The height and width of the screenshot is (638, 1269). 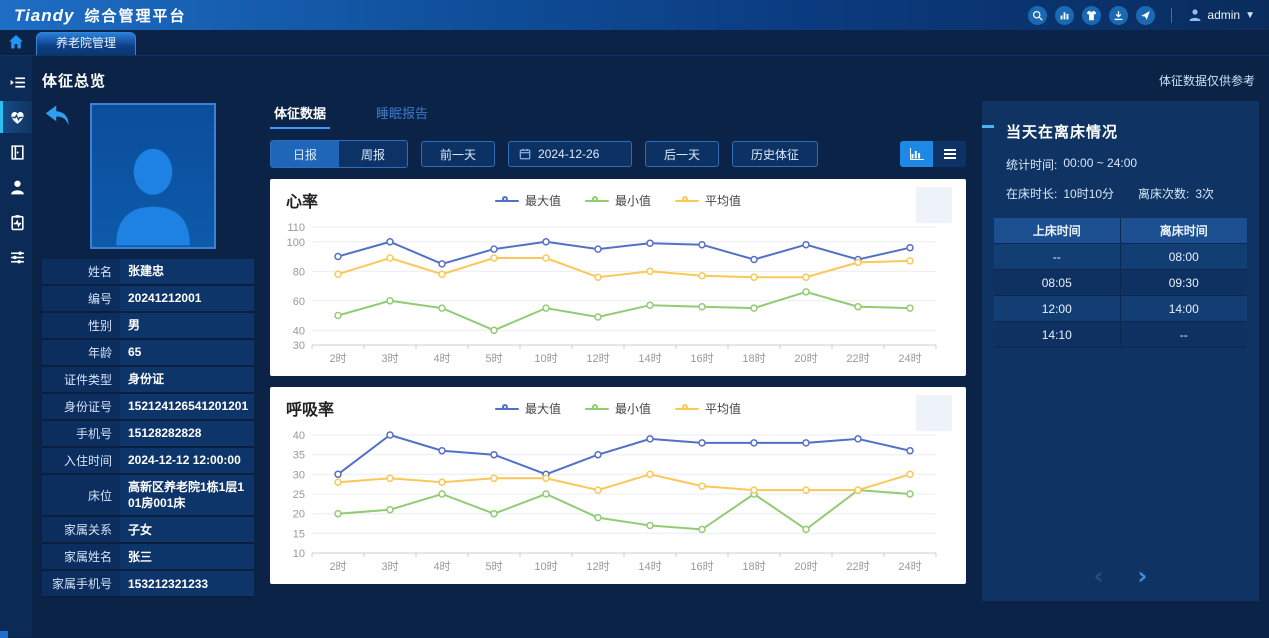 What do you see at coordinates (1057, 282) in the screenshot?
I see `bed-table-cell: 08:05` at bounding box center [1057, 282].